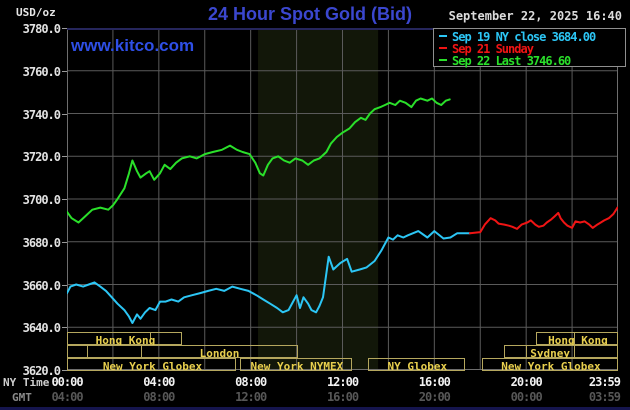 Image resolution: width=630 pixels, height=410 pixels. I want to click on y-axis-tick-label: 3700.0, so click(41, 200).